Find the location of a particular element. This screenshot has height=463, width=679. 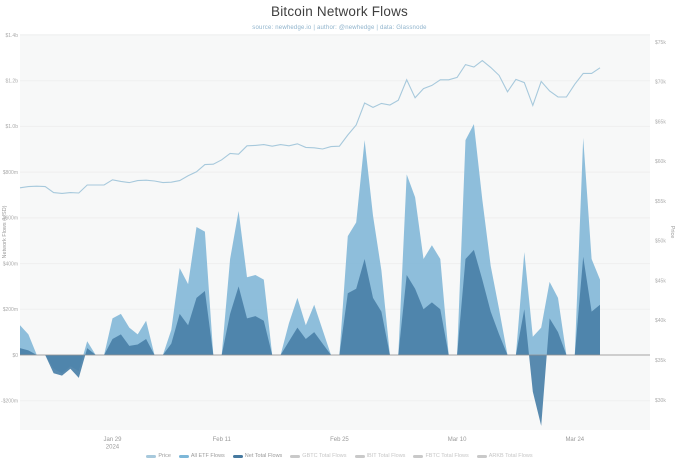

right-axis-tick: $65k is located at coordinates (660, 122).